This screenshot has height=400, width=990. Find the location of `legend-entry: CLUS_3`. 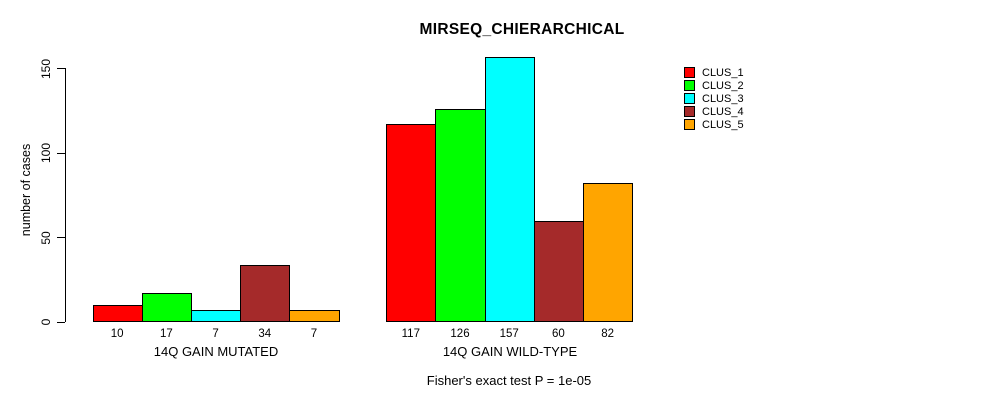

legend-entry: CLUS_3 is located at coordinates (714, 98).